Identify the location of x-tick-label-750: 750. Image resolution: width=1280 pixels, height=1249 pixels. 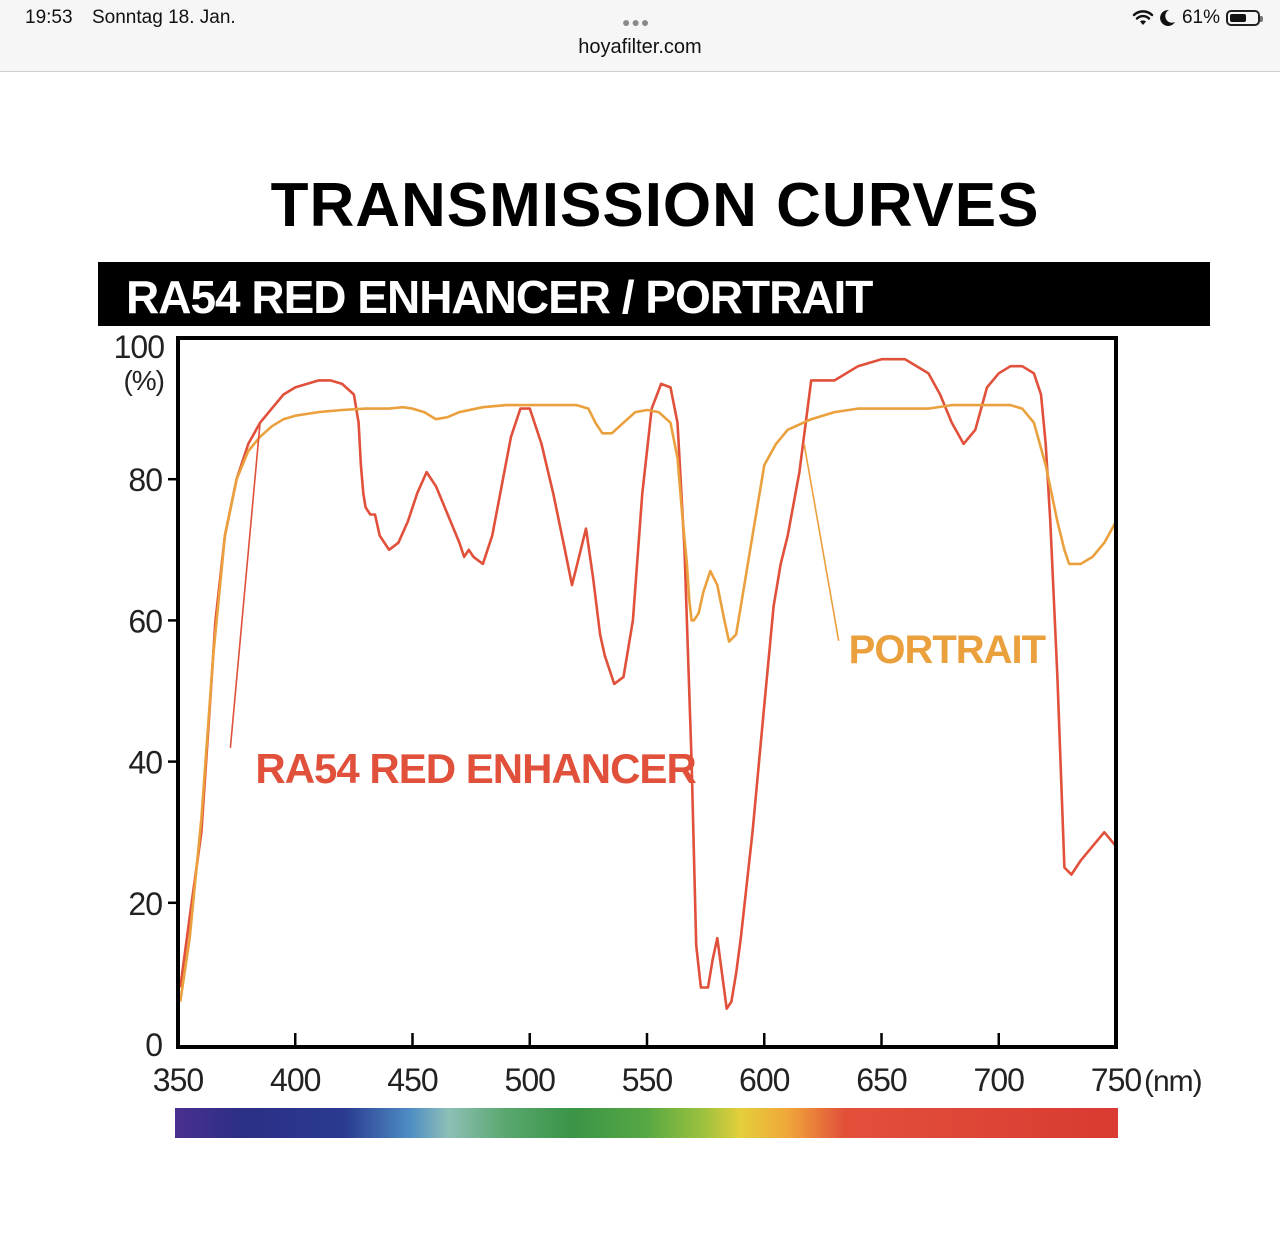
(1116, 1080).